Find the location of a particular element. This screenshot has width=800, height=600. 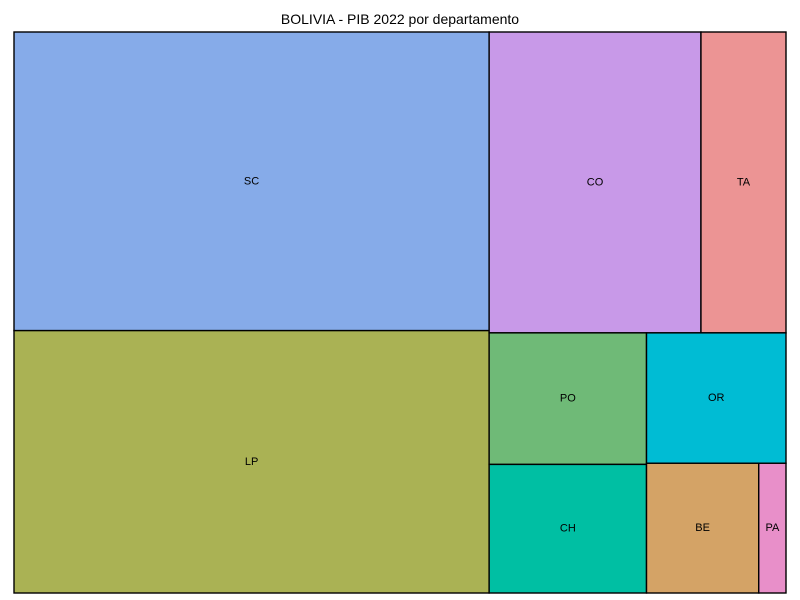

tile-label-ch: CH is located at coordinates (568, 529).